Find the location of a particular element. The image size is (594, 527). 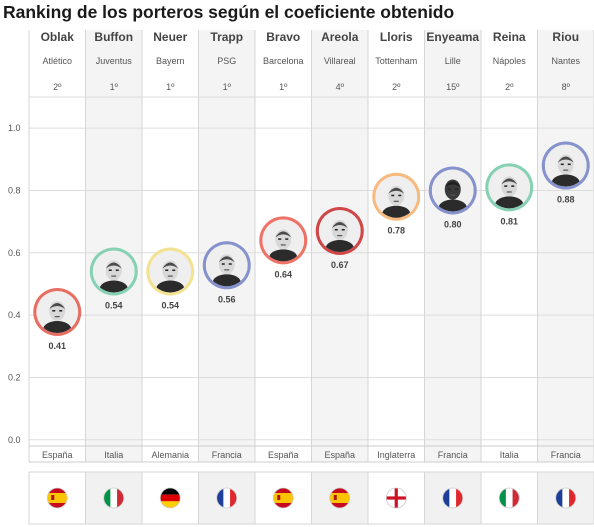

country-label: Alemania is located at coordinates (170, 455).